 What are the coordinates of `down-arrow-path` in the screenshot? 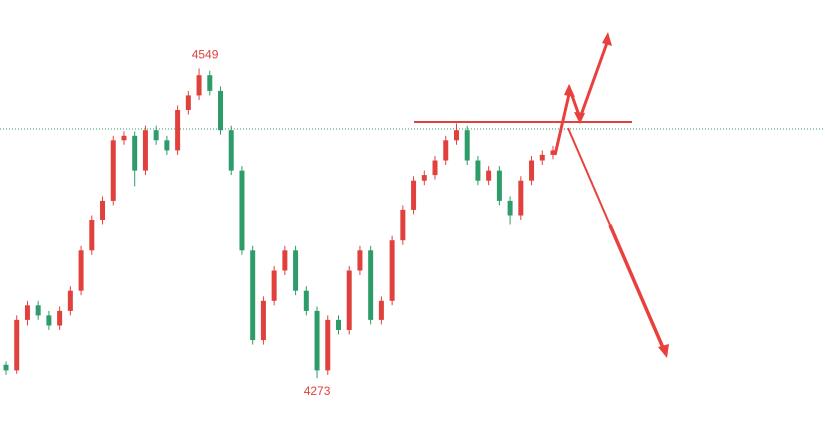 It's located at (637, 287).